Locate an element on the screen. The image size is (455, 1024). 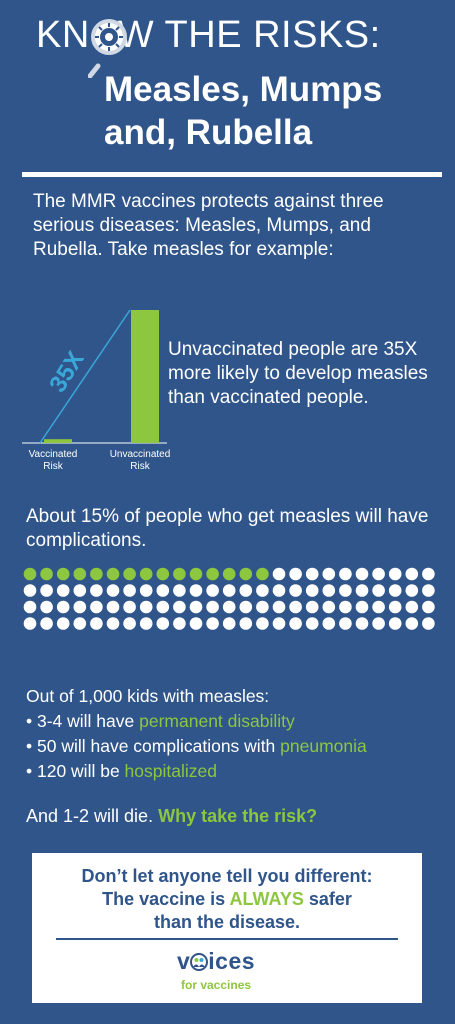
item-text: • 120 will be is located at coordinates (75, 771).